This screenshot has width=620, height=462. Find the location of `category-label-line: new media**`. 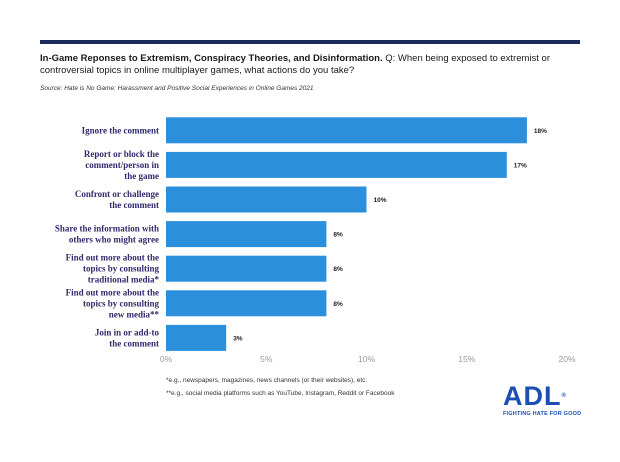

category-label-line: new media** is located at coordinates (134, 314).